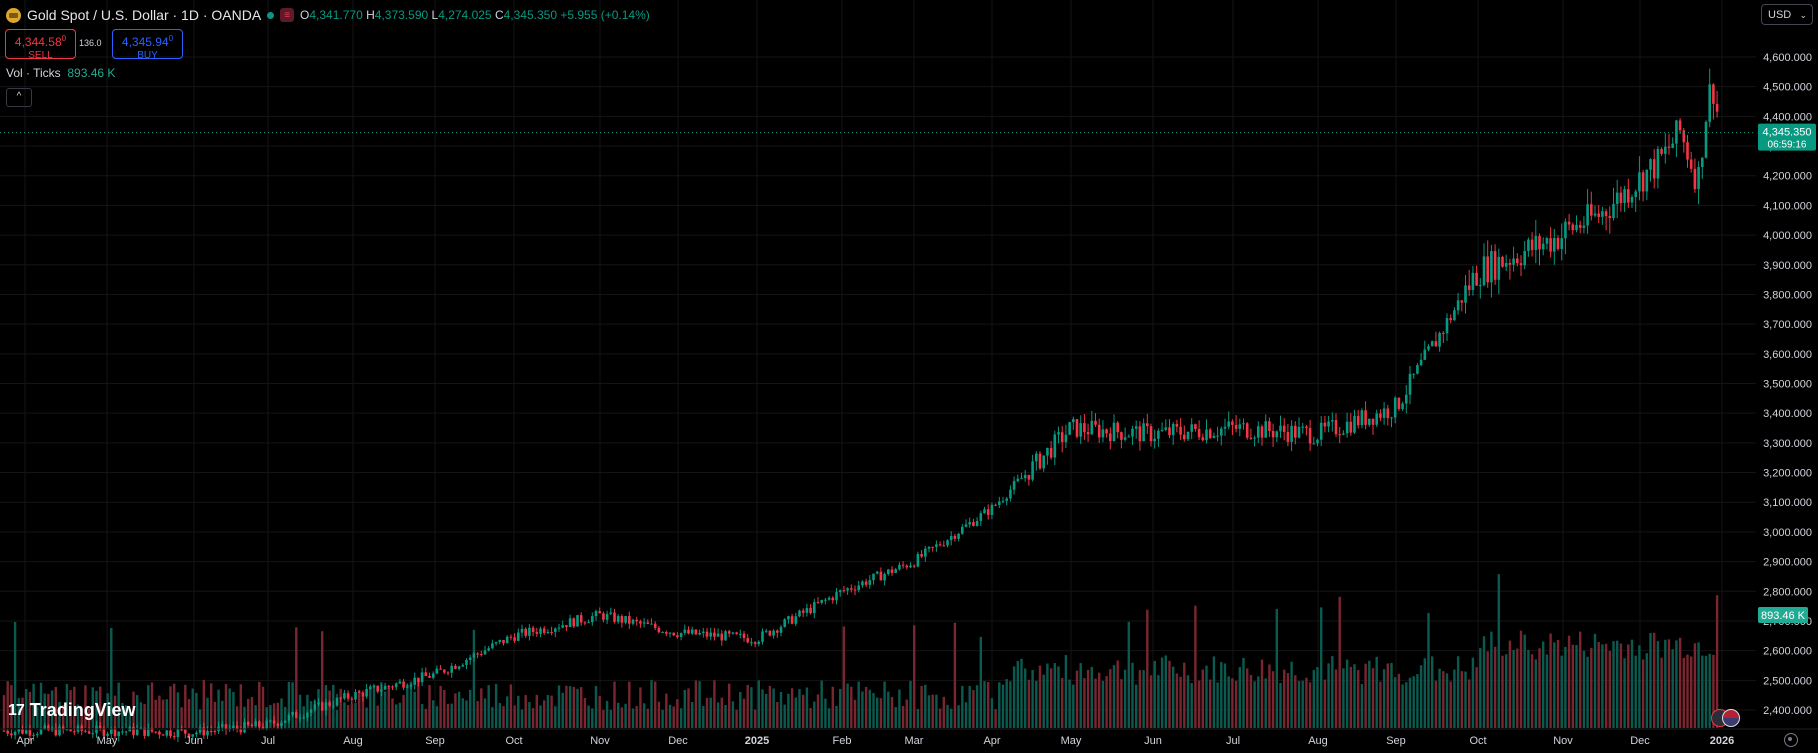  What do you see at coordinates (1731, 718) in the screenshot?
I see `us-flag-event-icon` at bounding box center [1731, 718].